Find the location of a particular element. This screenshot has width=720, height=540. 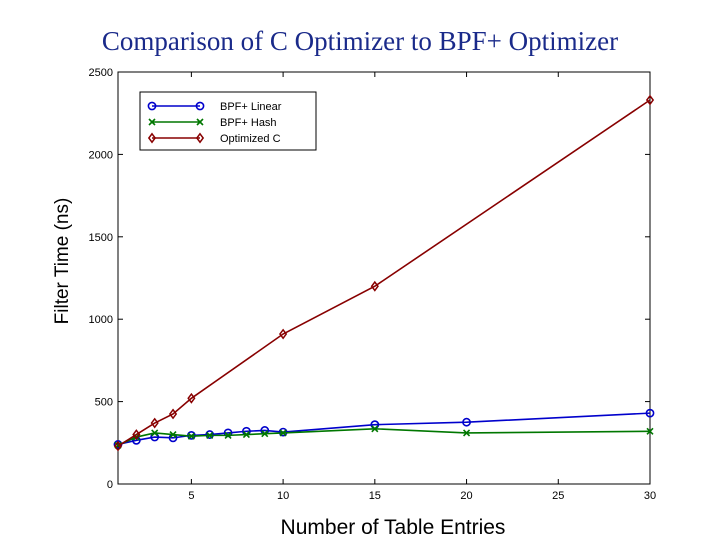

legend-item-bpf-hash: BPF+ Hash is located at coordinates (212, 123).